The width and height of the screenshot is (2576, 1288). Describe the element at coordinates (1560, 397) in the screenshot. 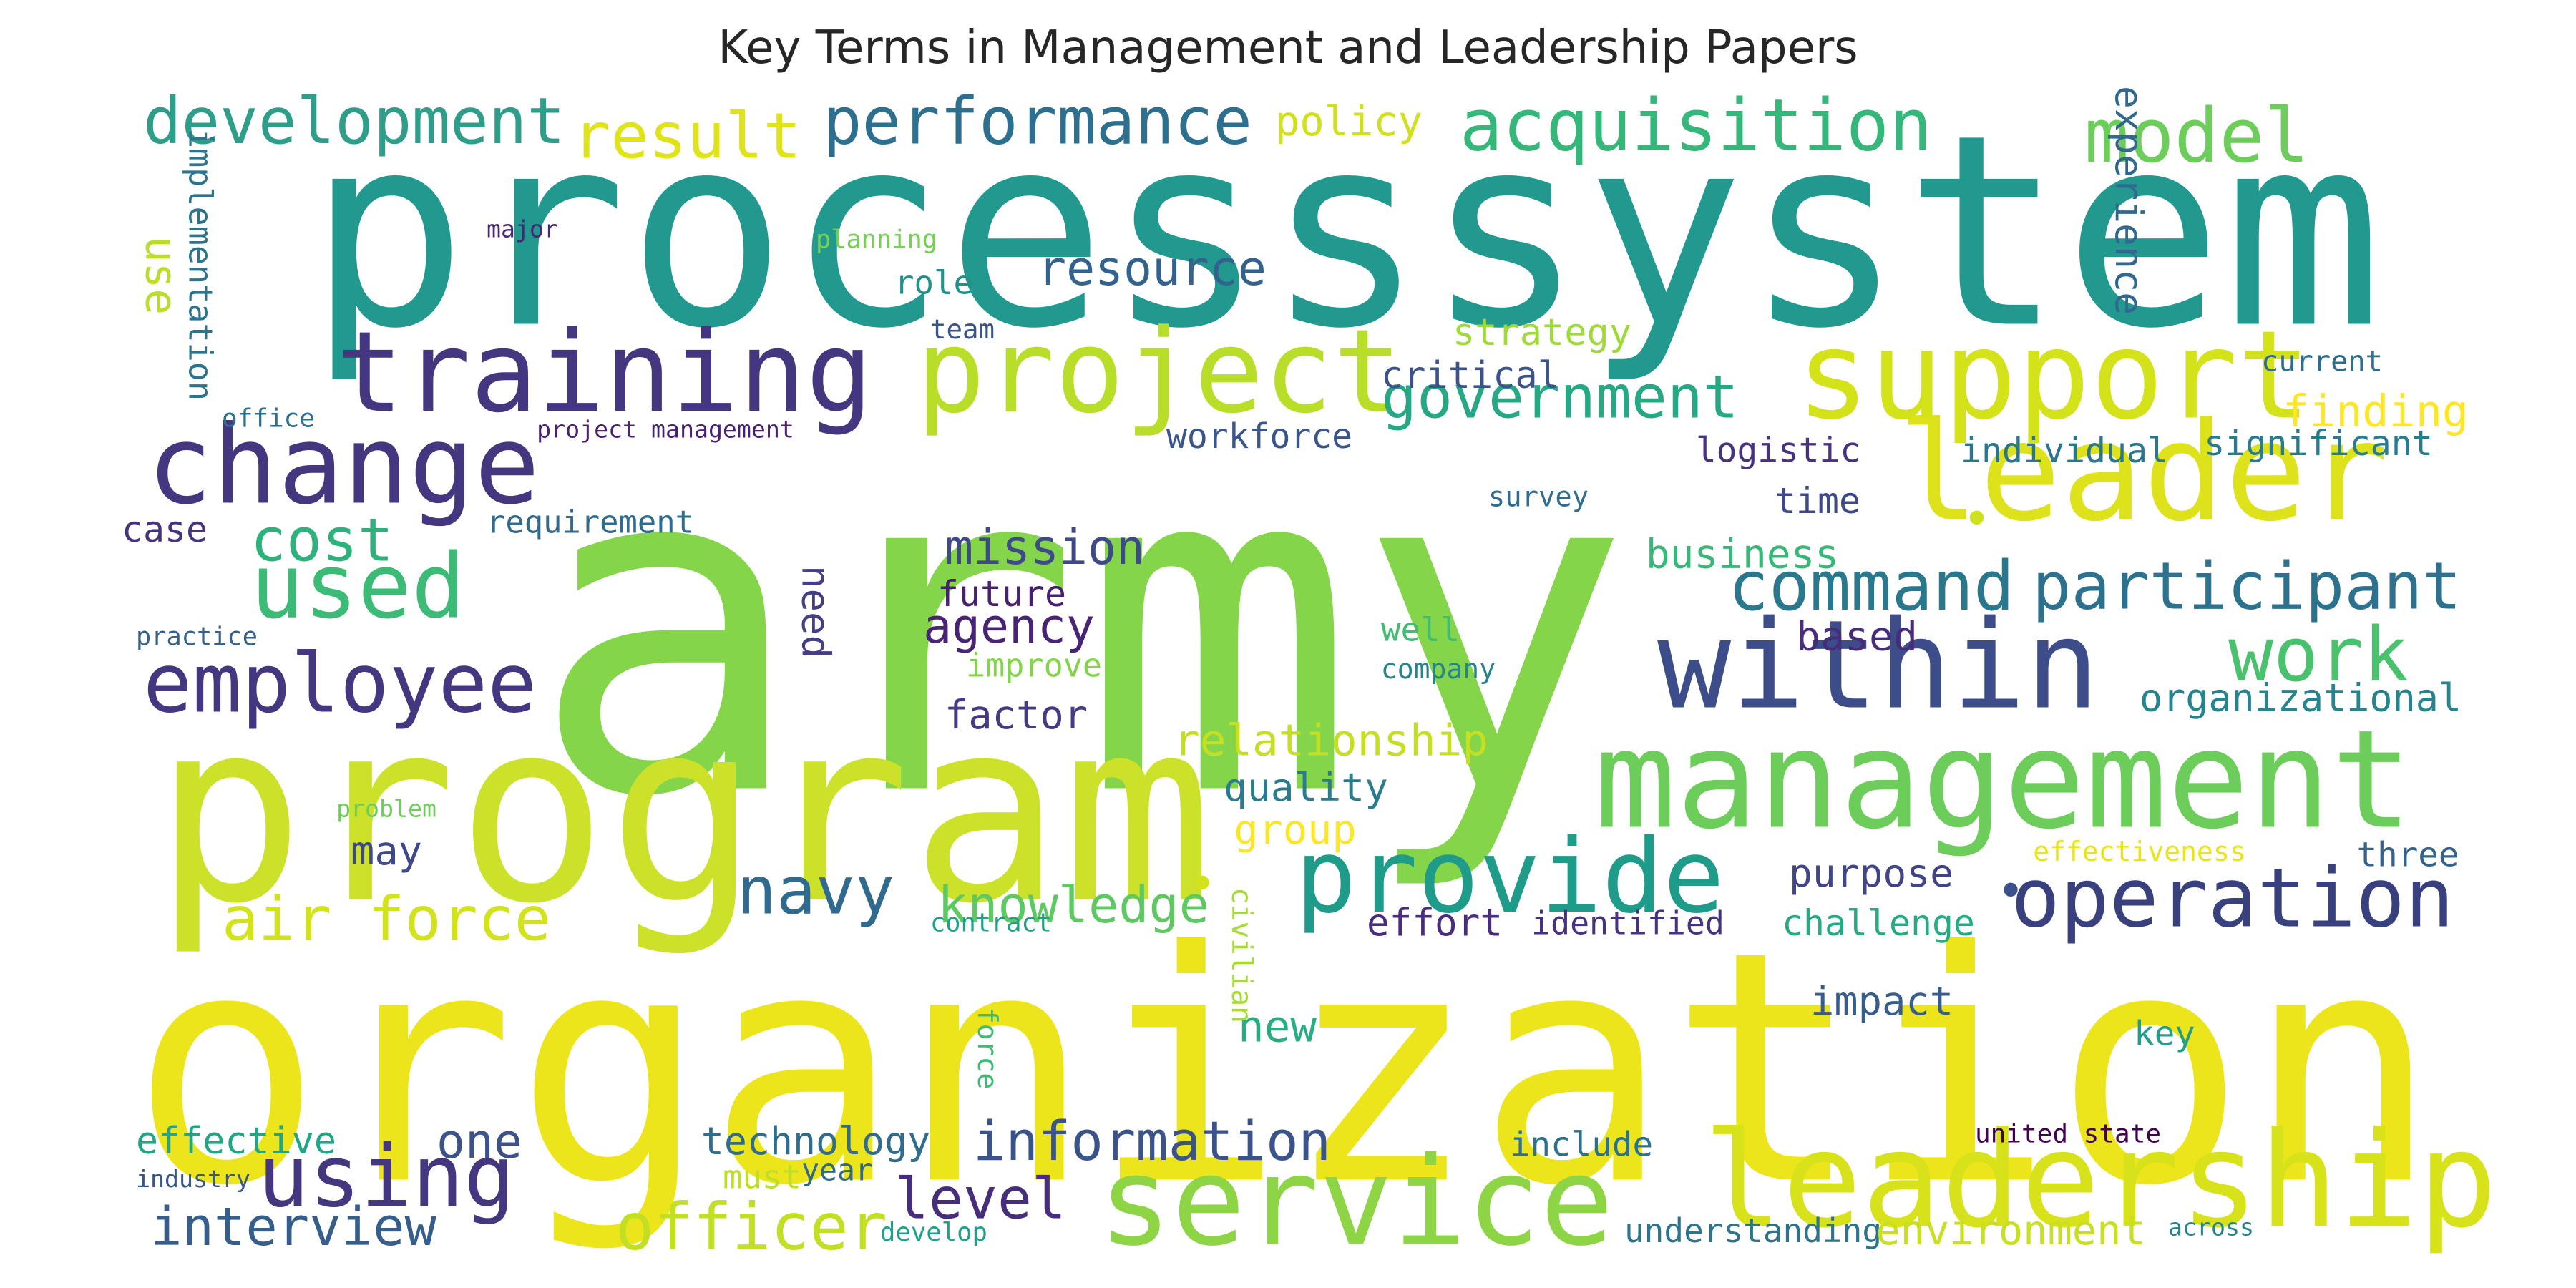

I see `word-government: government` at that location.